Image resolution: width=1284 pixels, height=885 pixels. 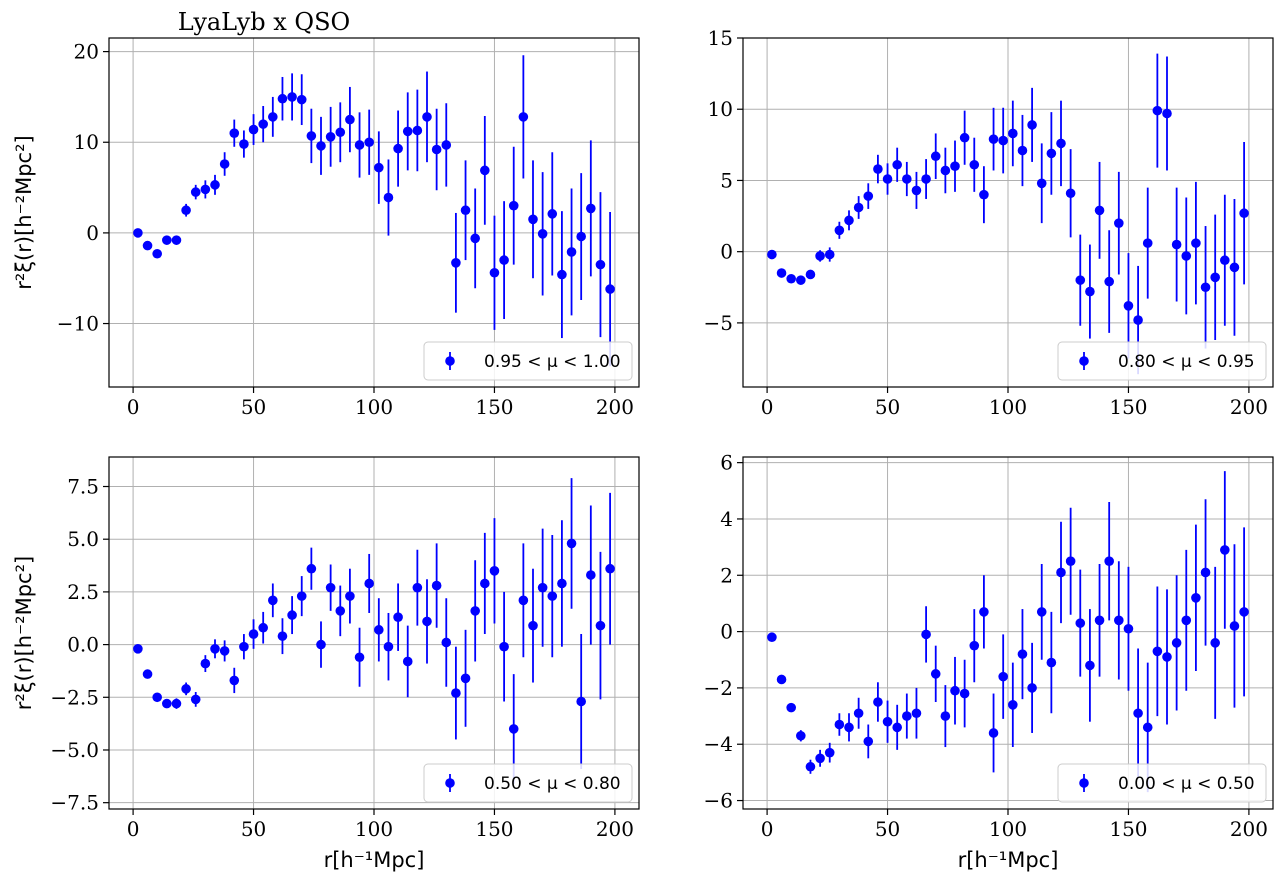 What do you see at coordinates (726, 463) in the screenshot?
I see `y-tick-label: 6` at bounding box center [726, 463].